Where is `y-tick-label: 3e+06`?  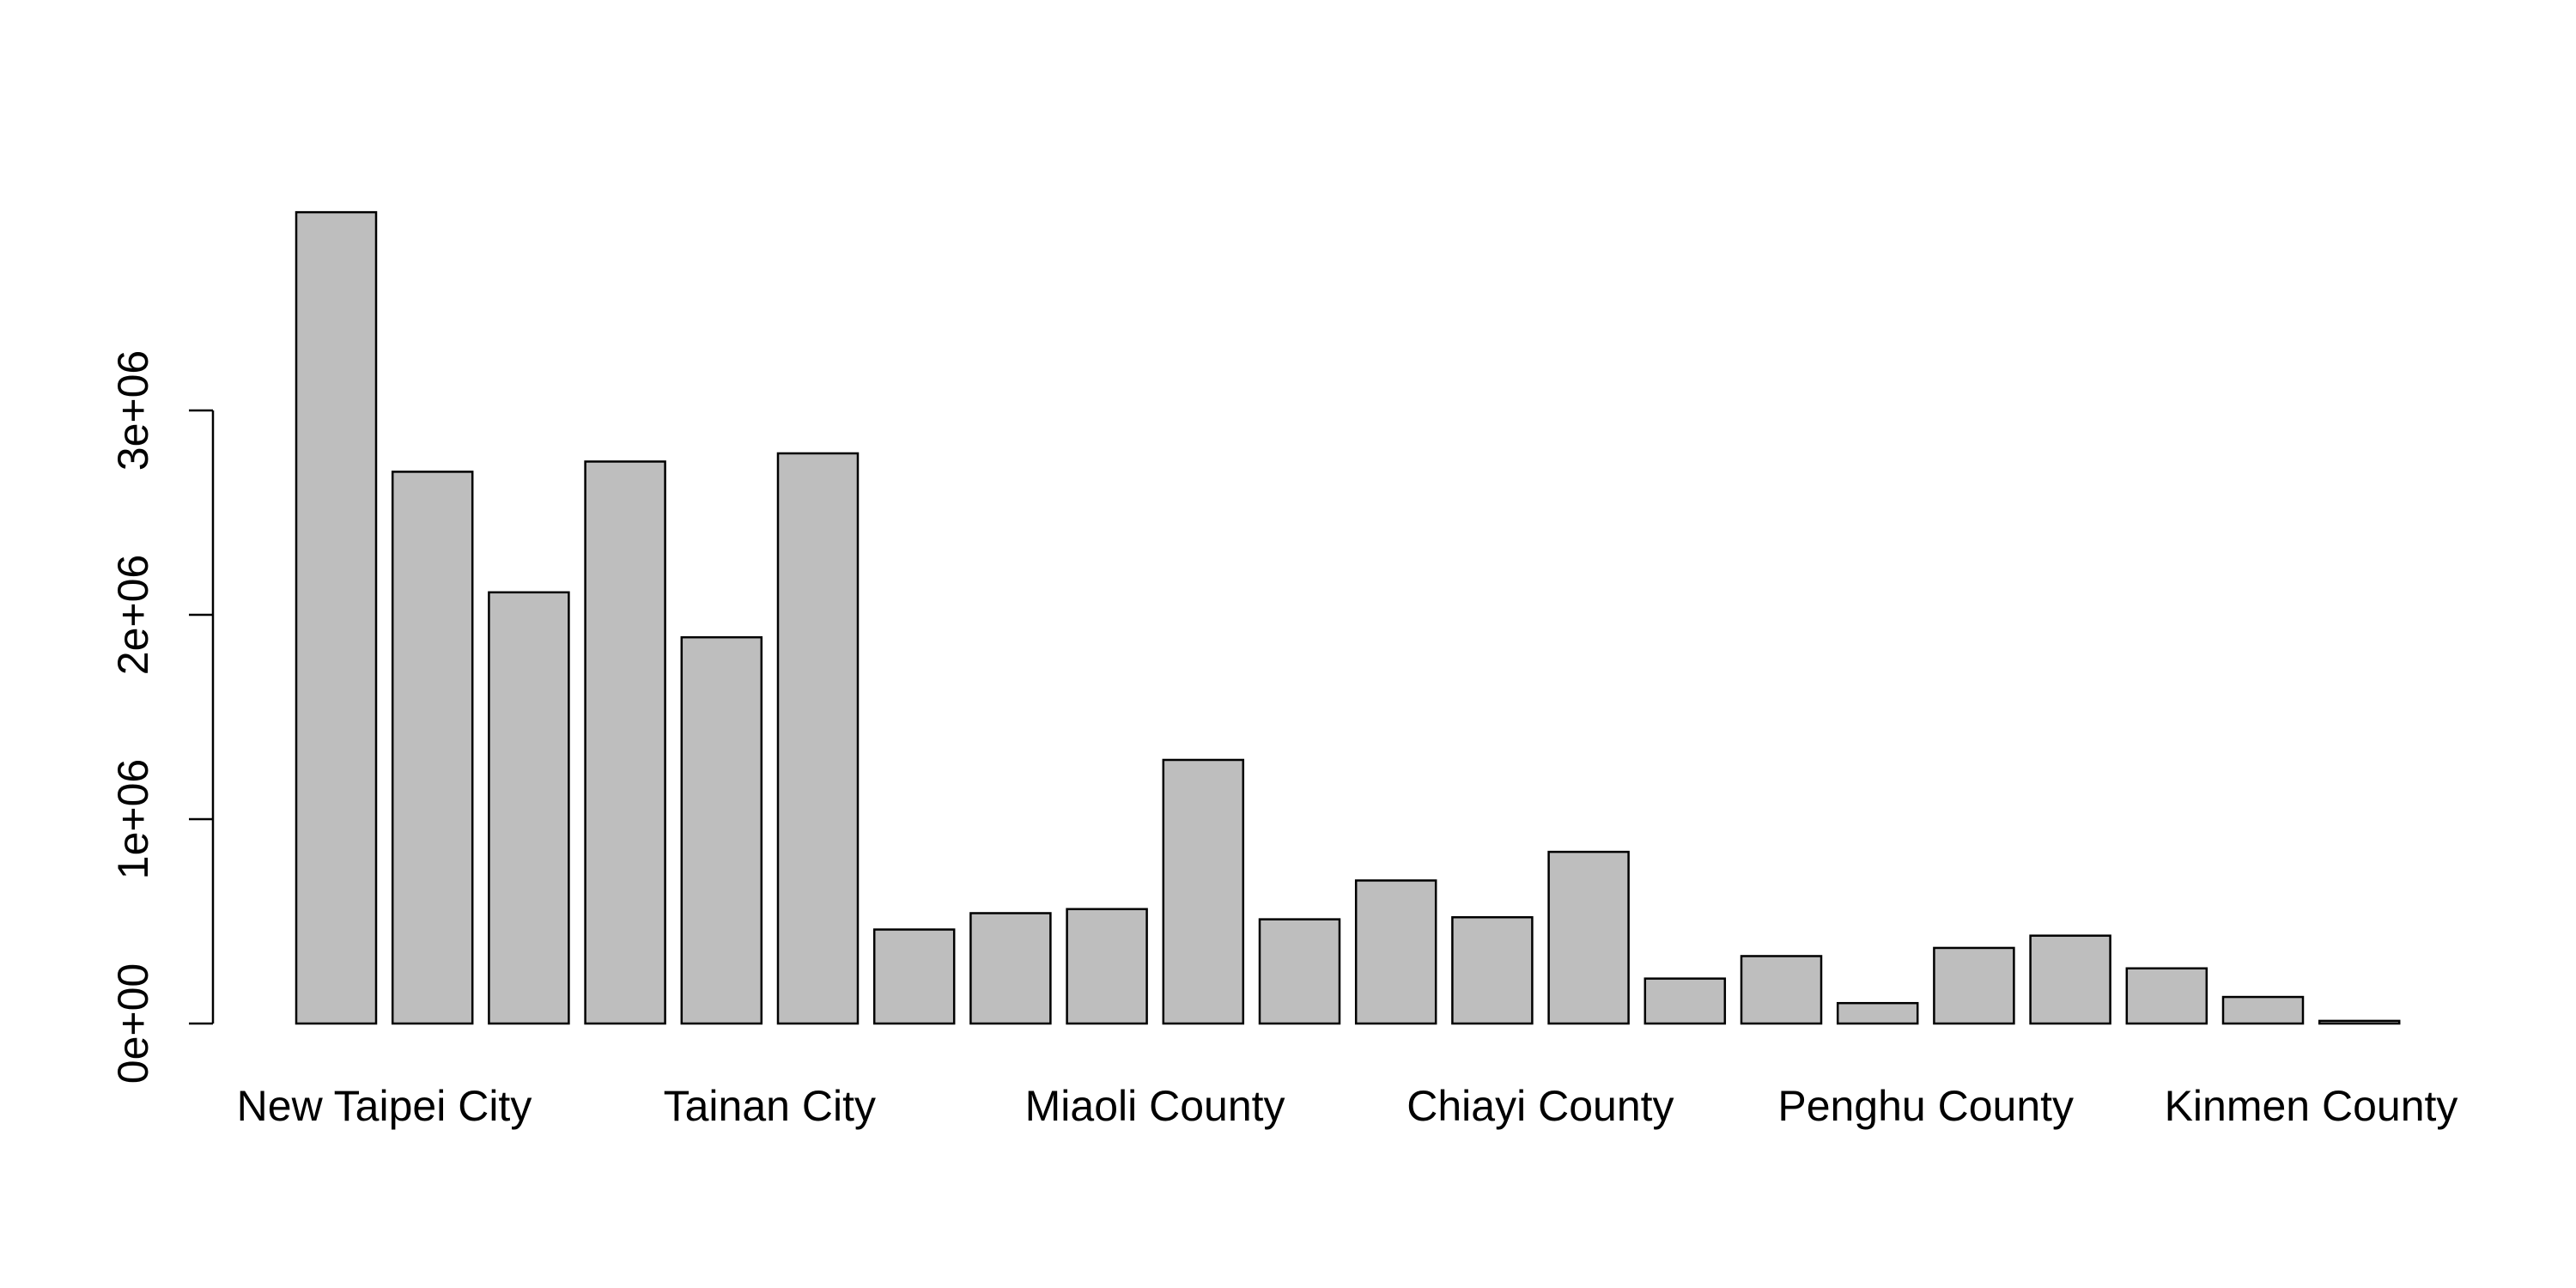
y-tick-label: 3e+06 is located at coordinates (133, 410).